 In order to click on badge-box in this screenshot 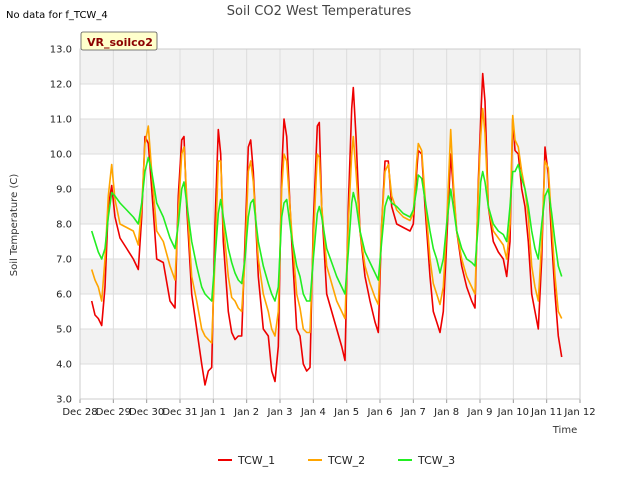, I will do `click(119, 41)`.